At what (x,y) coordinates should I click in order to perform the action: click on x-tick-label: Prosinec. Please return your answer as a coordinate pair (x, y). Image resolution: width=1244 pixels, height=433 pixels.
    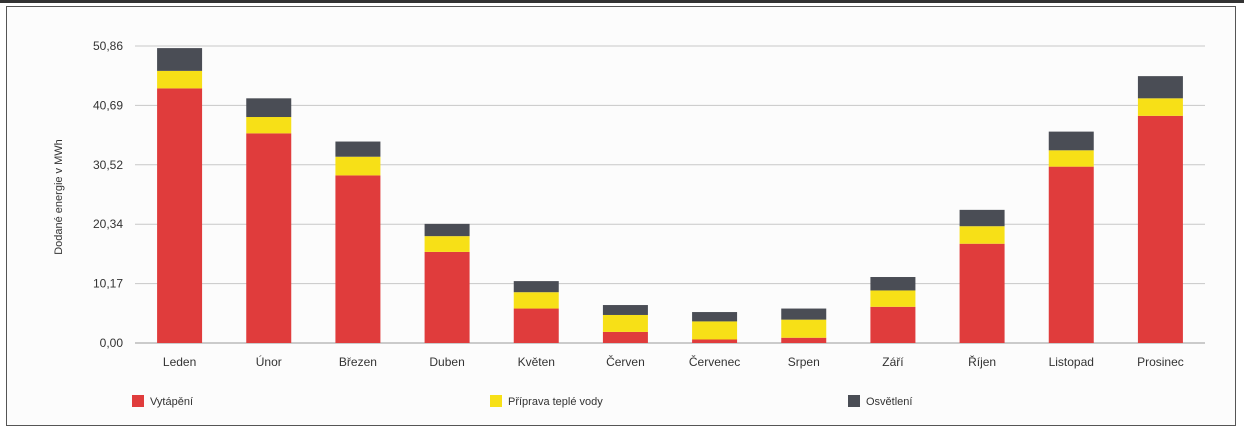
    Looking at the image, I should click on (1160, 362).